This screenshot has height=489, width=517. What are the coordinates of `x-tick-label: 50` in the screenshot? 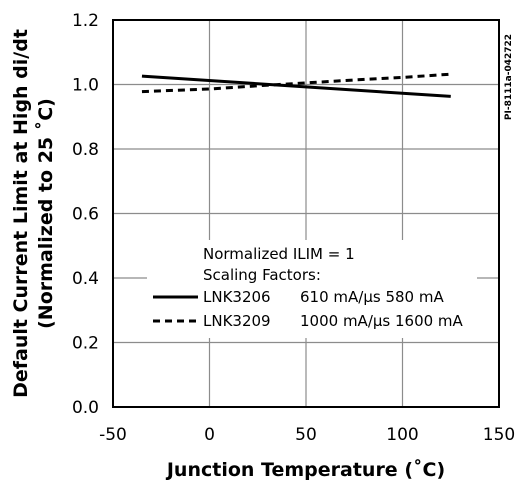 It's located at (306, 435).